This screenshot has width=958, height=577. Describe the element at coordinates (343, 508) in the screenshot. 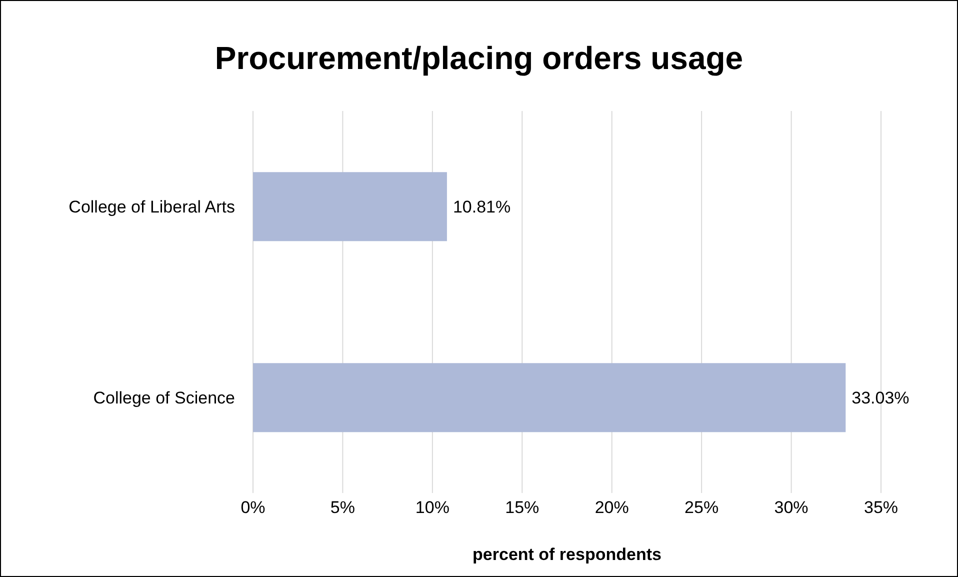

I see `x-tick-label: 5%` at that location.